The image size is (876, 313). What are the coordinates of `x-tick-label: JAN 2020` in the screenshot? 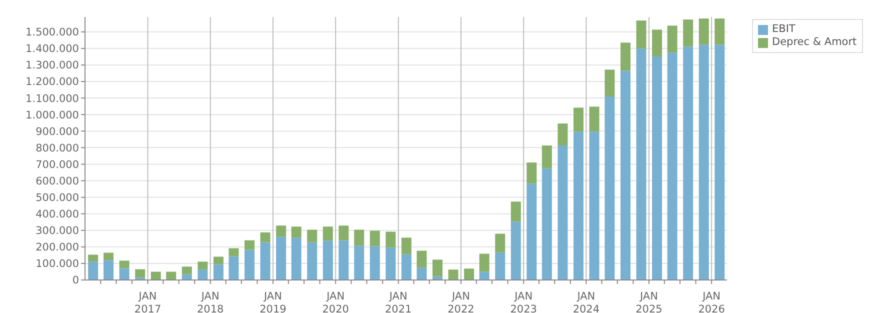 It's located at (335, 301).